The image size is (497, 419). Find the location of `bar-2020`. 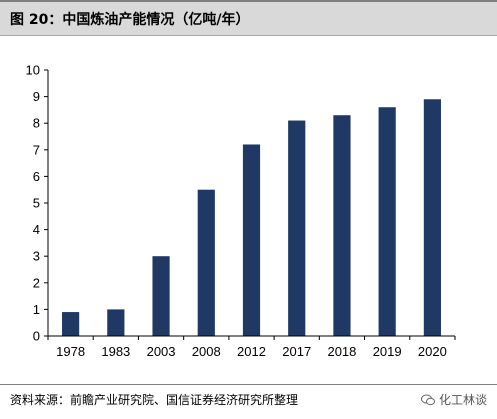

bar-2020 is located at coordinates (432, 217).